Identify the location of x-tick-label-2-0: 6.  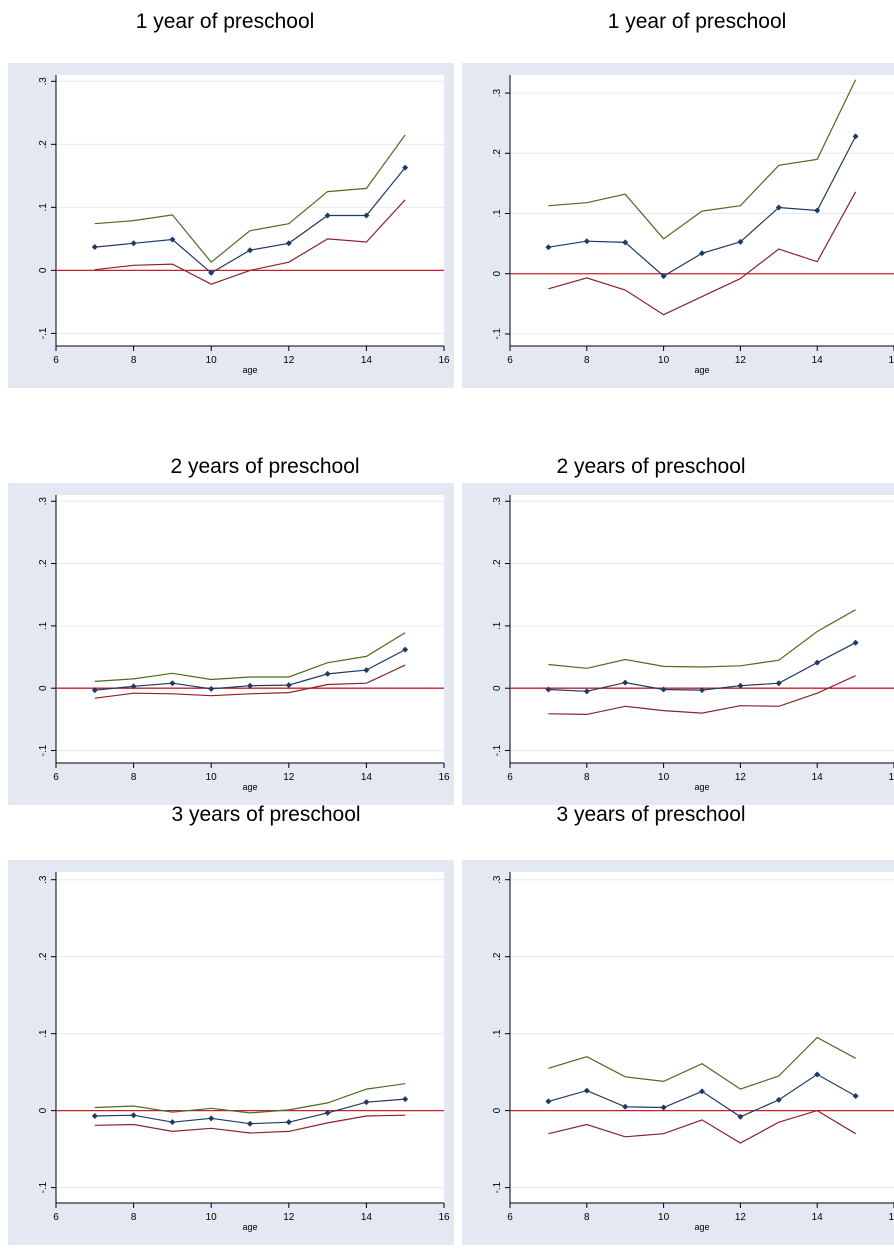
(510, 360).